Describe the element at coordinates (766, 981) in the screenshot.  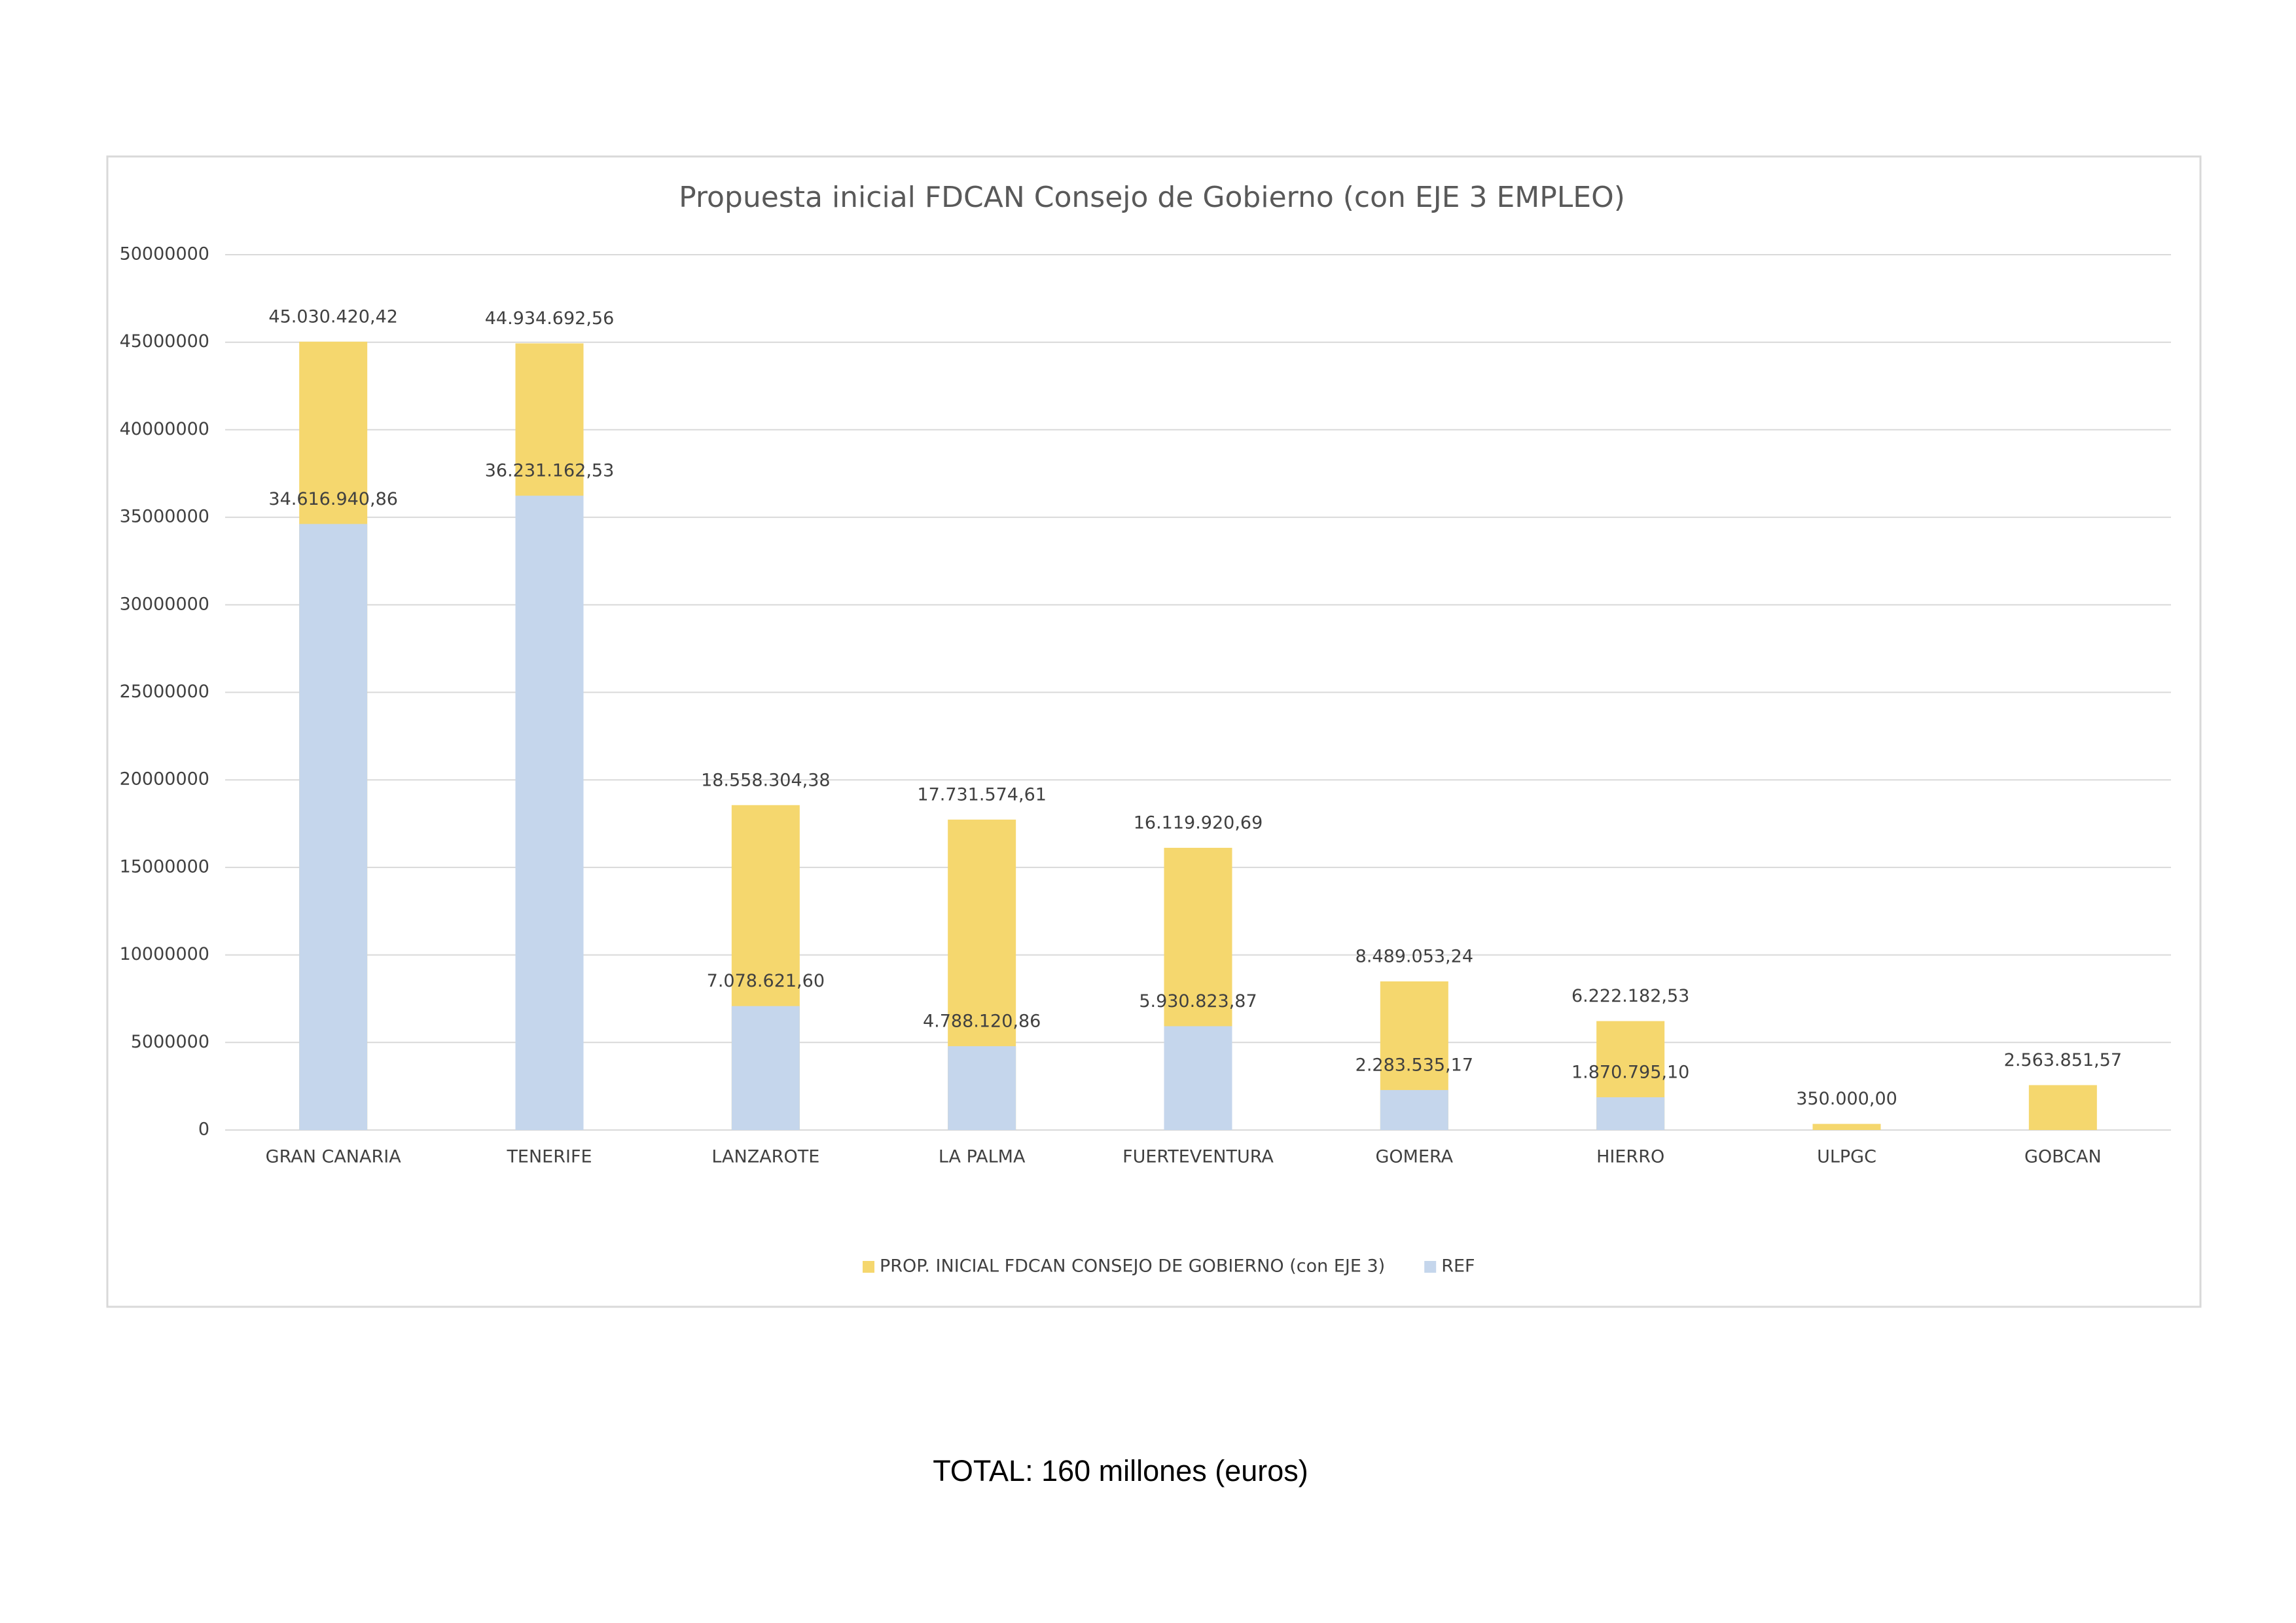
I see `data-label: 7.078.621,60` at that location.